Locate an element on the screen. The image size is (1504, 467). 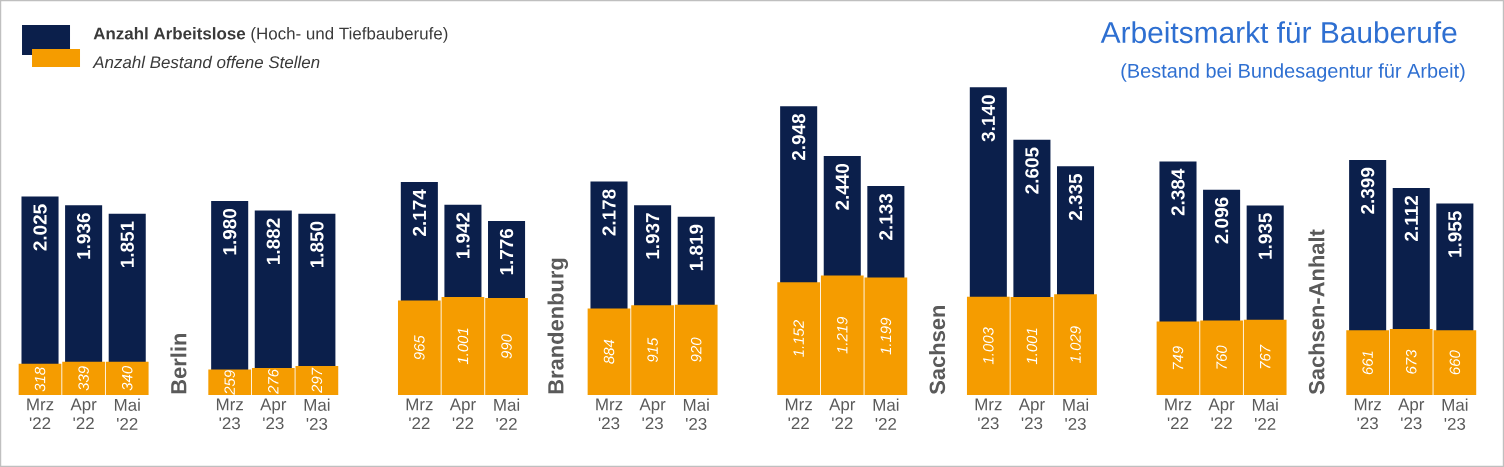
legend-label: Anzahl Bestand offene Stellen is located at coordinates (206, 62).